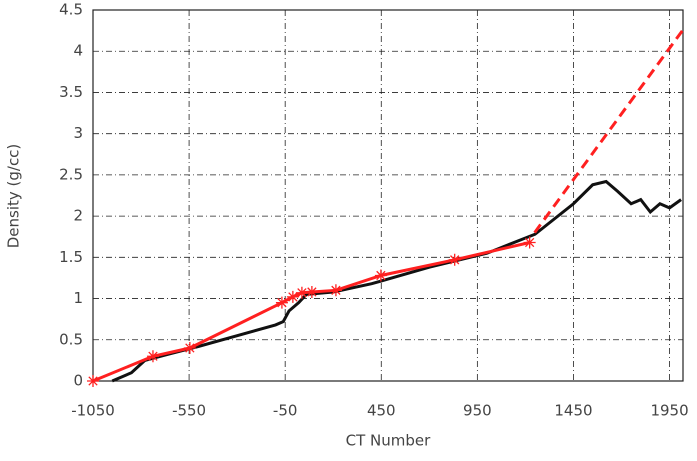  Describe the element at coordinates (381, 411) in the screenshot. I see `x-tick-label: 450` at that location.